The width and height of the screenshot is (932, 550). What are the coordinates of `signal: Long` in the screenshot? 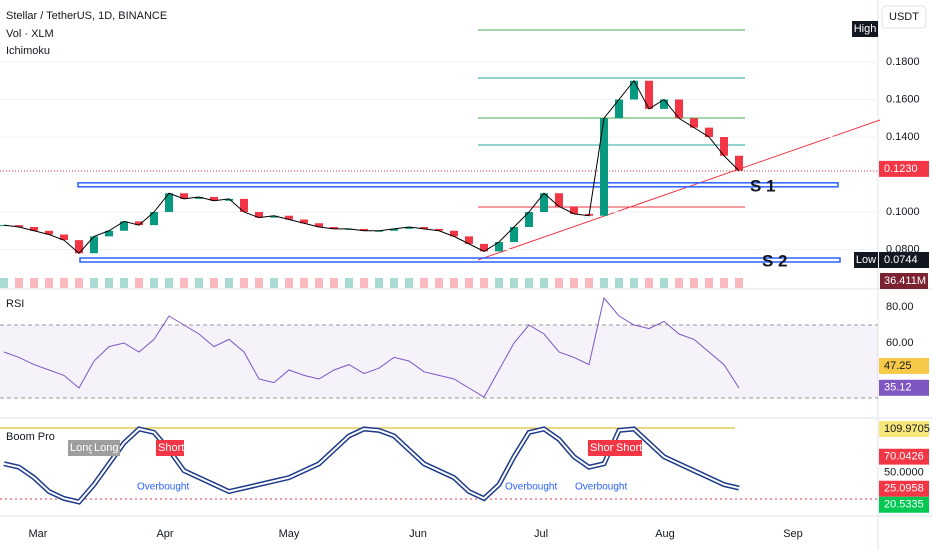 It's located at (82, 448).